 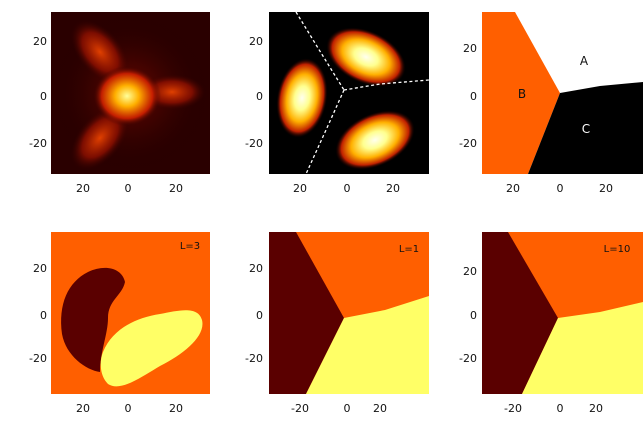 I want to click on panel-2-blob-upper, so click(x=366, y=57).